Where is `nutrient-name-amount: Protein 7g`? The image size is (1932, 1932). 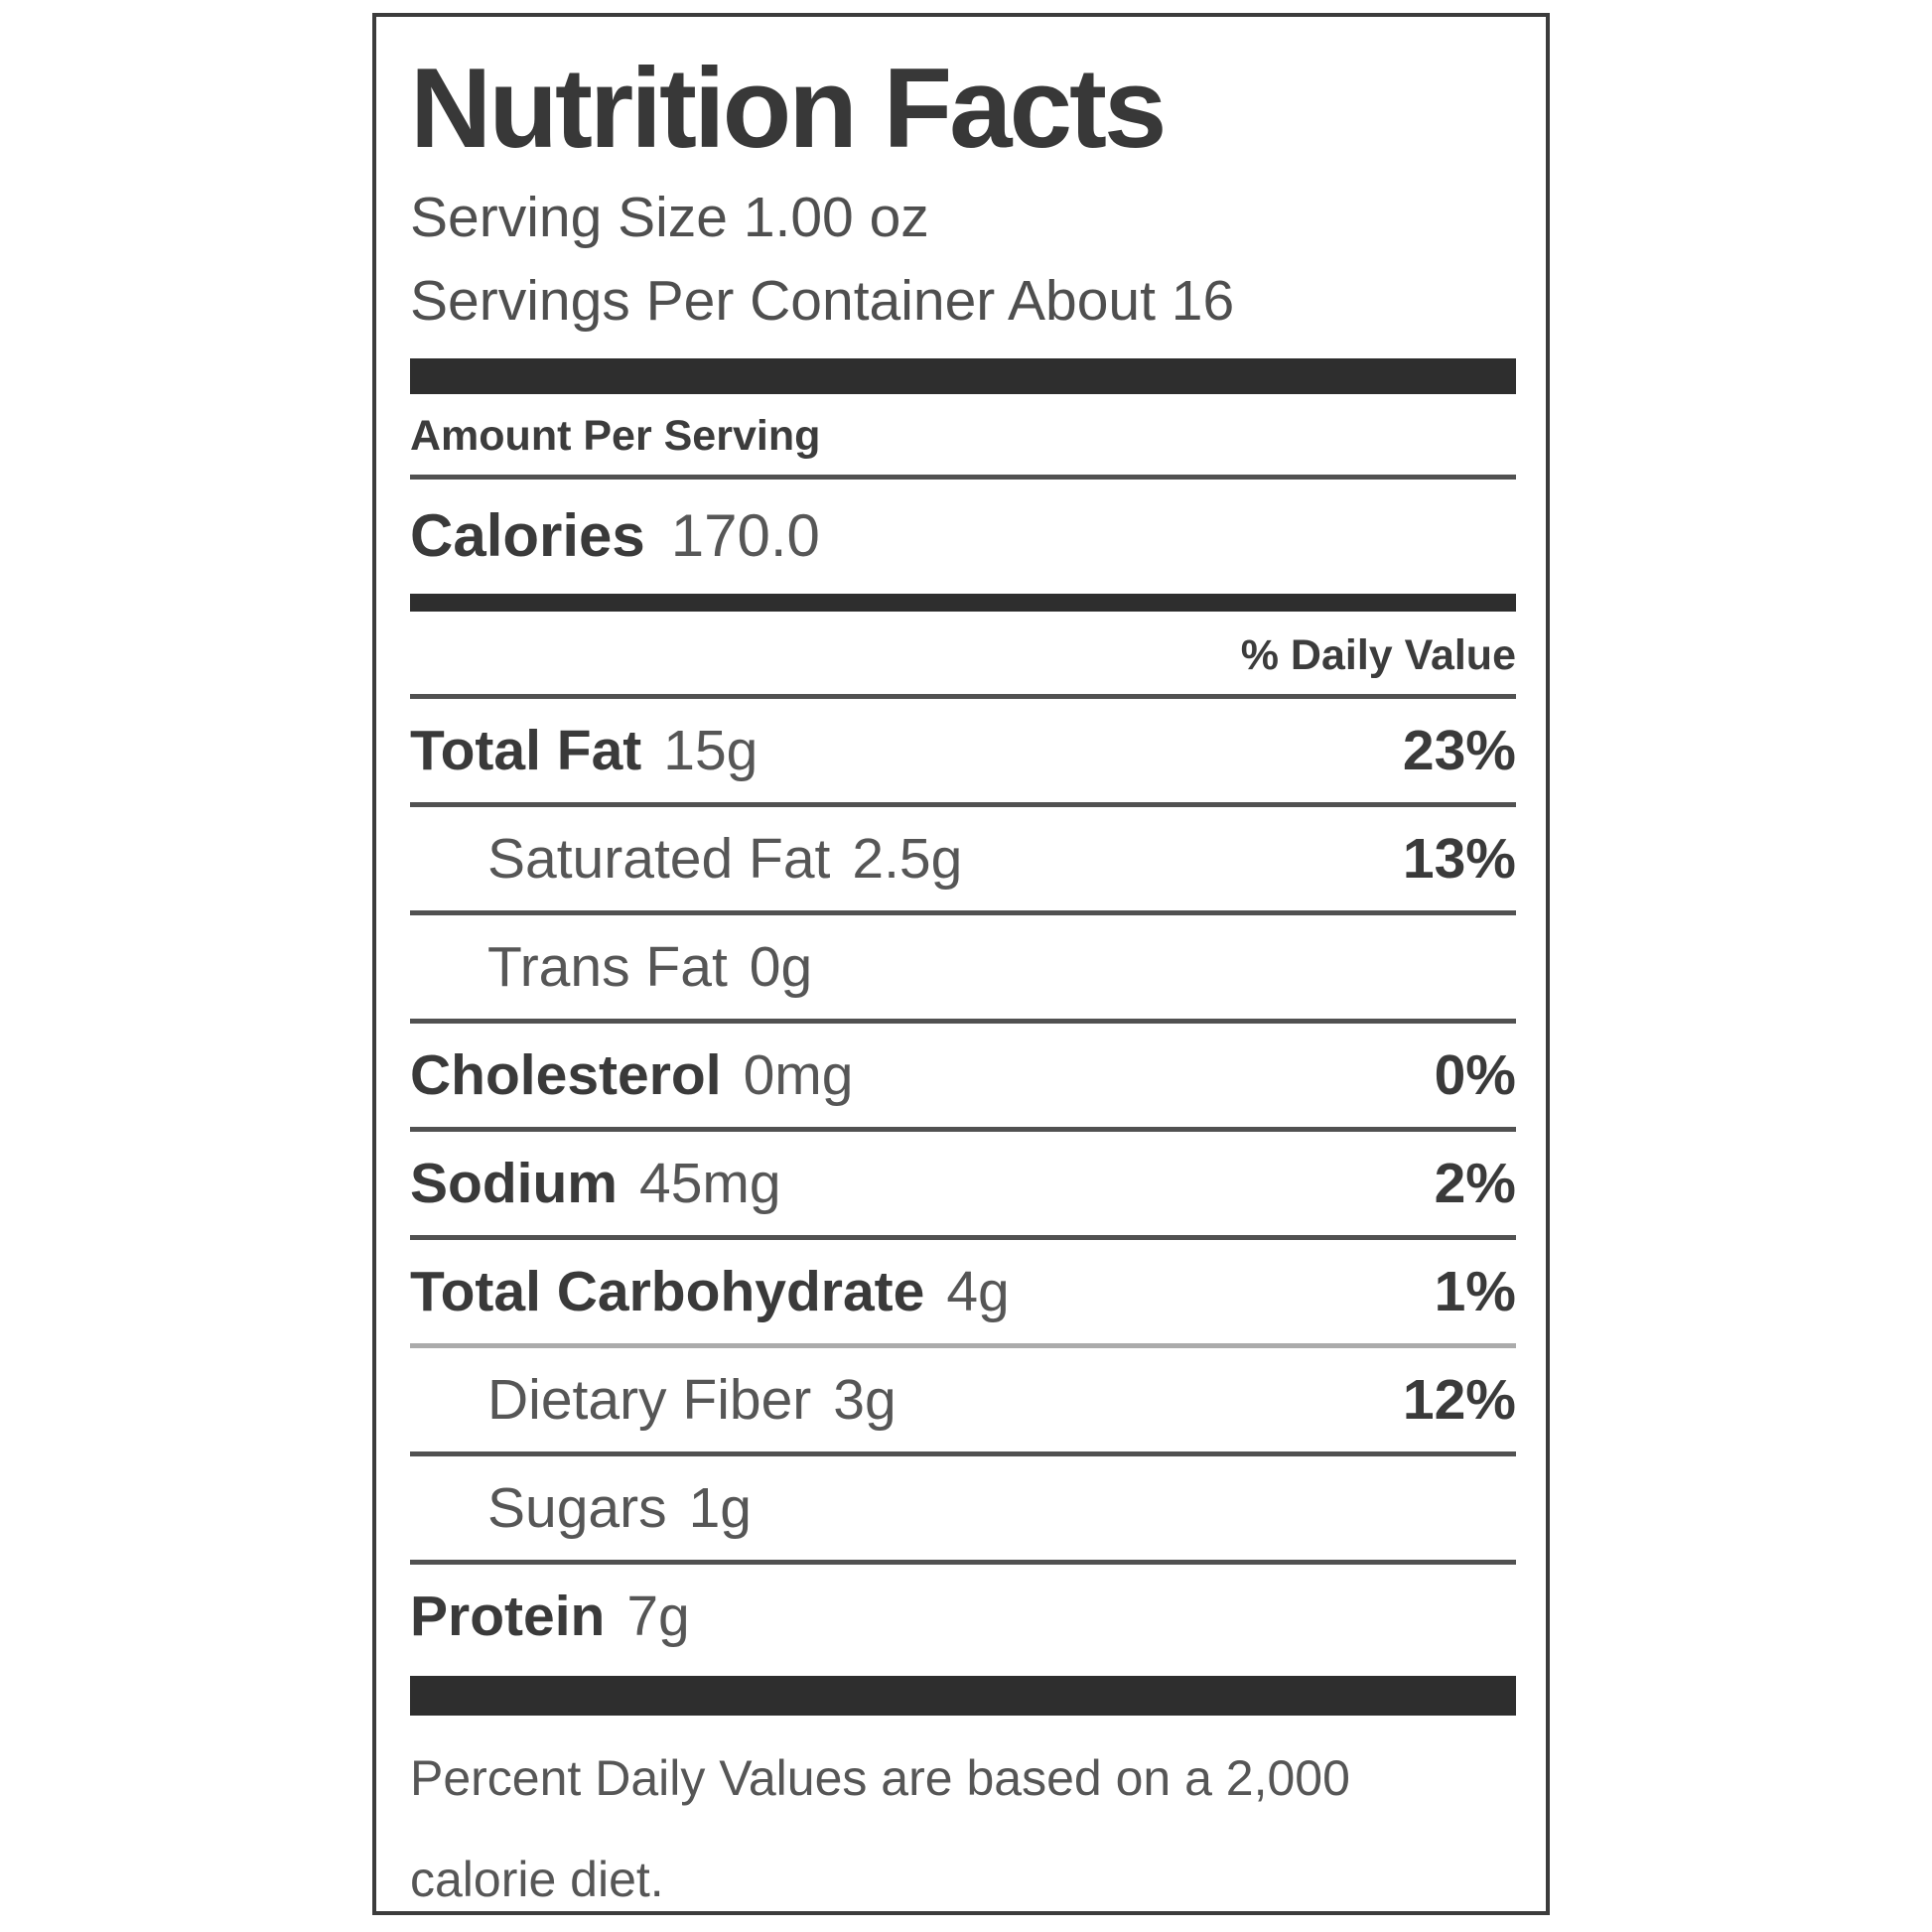
nutrient-name-amount: Protein 7g is located at coordinates (550, 1616).